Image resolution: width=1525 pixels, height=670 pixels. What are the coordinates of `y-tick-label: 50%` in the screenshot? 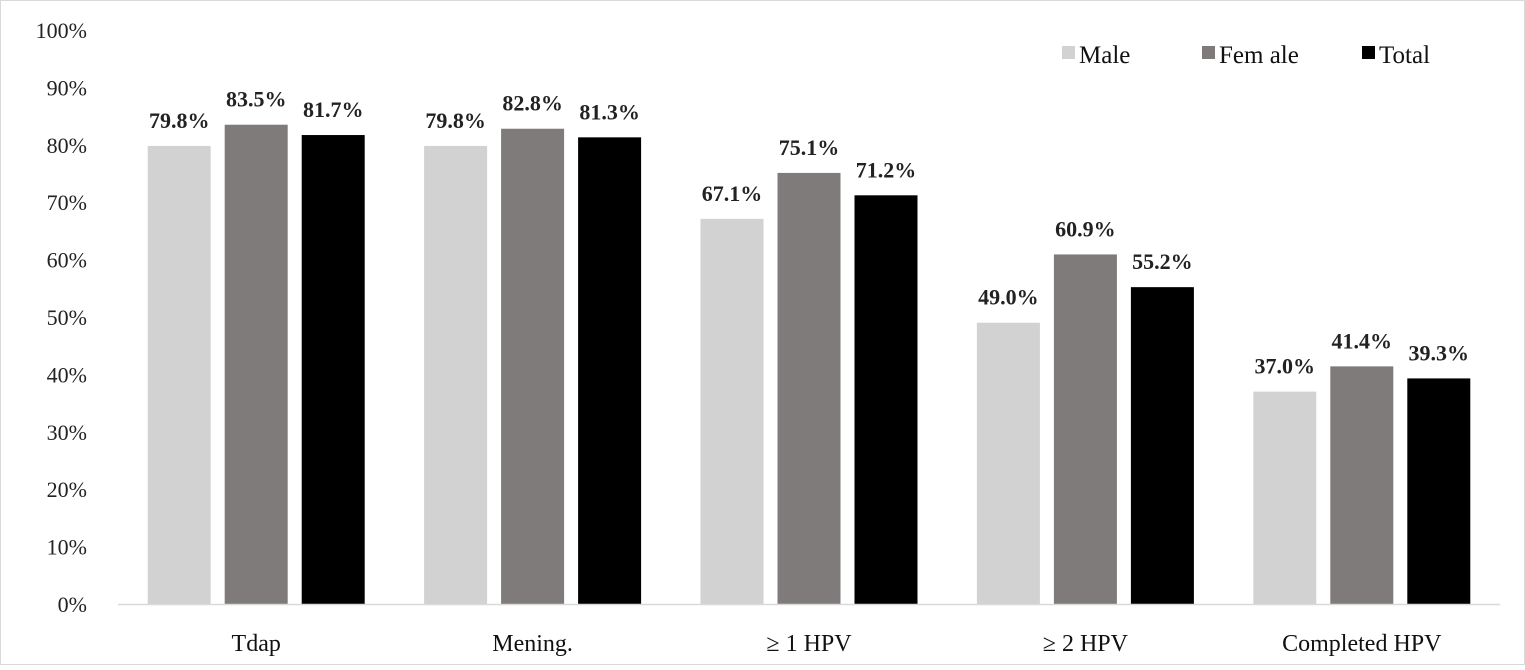 It's located at (67, 317).